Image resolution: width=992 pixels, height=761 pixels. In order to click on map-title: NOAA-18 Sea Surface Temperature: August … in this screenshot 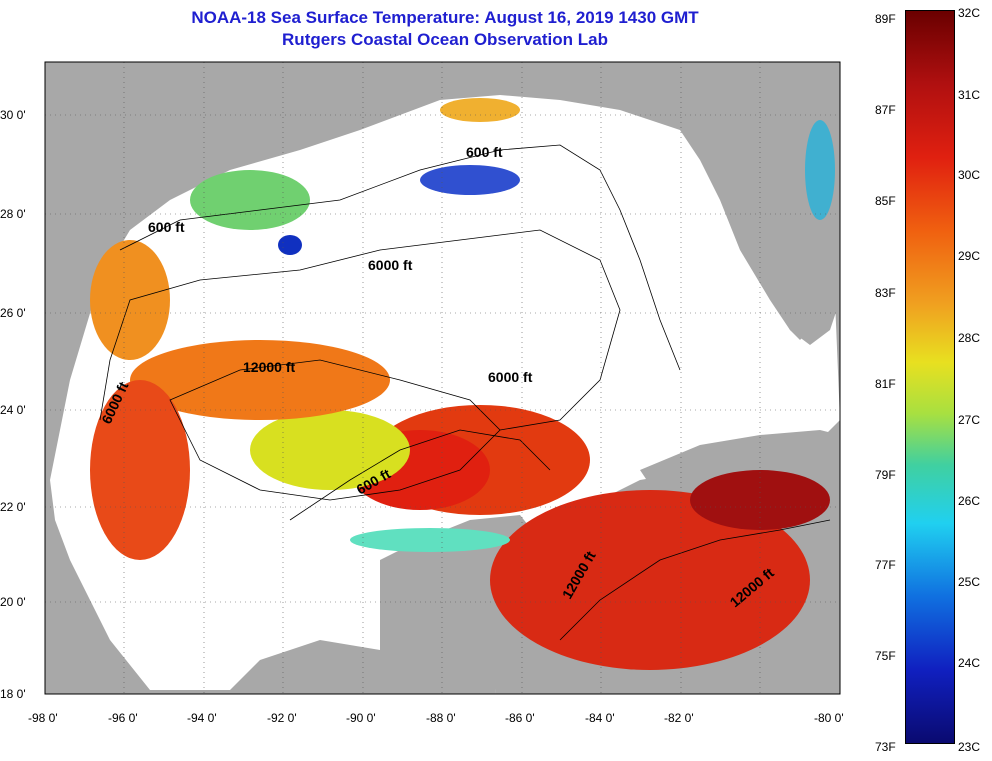, I will do `click(445, 17)`.